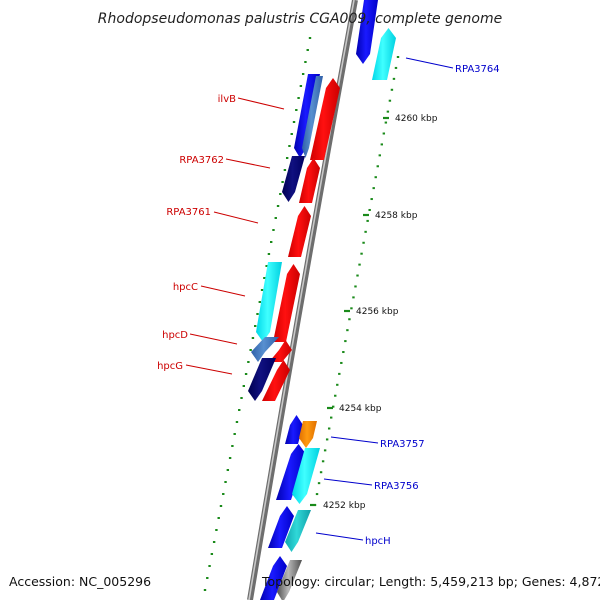  Describe the element at coordinates (201, 160) in the screenshot. I see `gene-label-RPA3762: RPA3762` at that location.